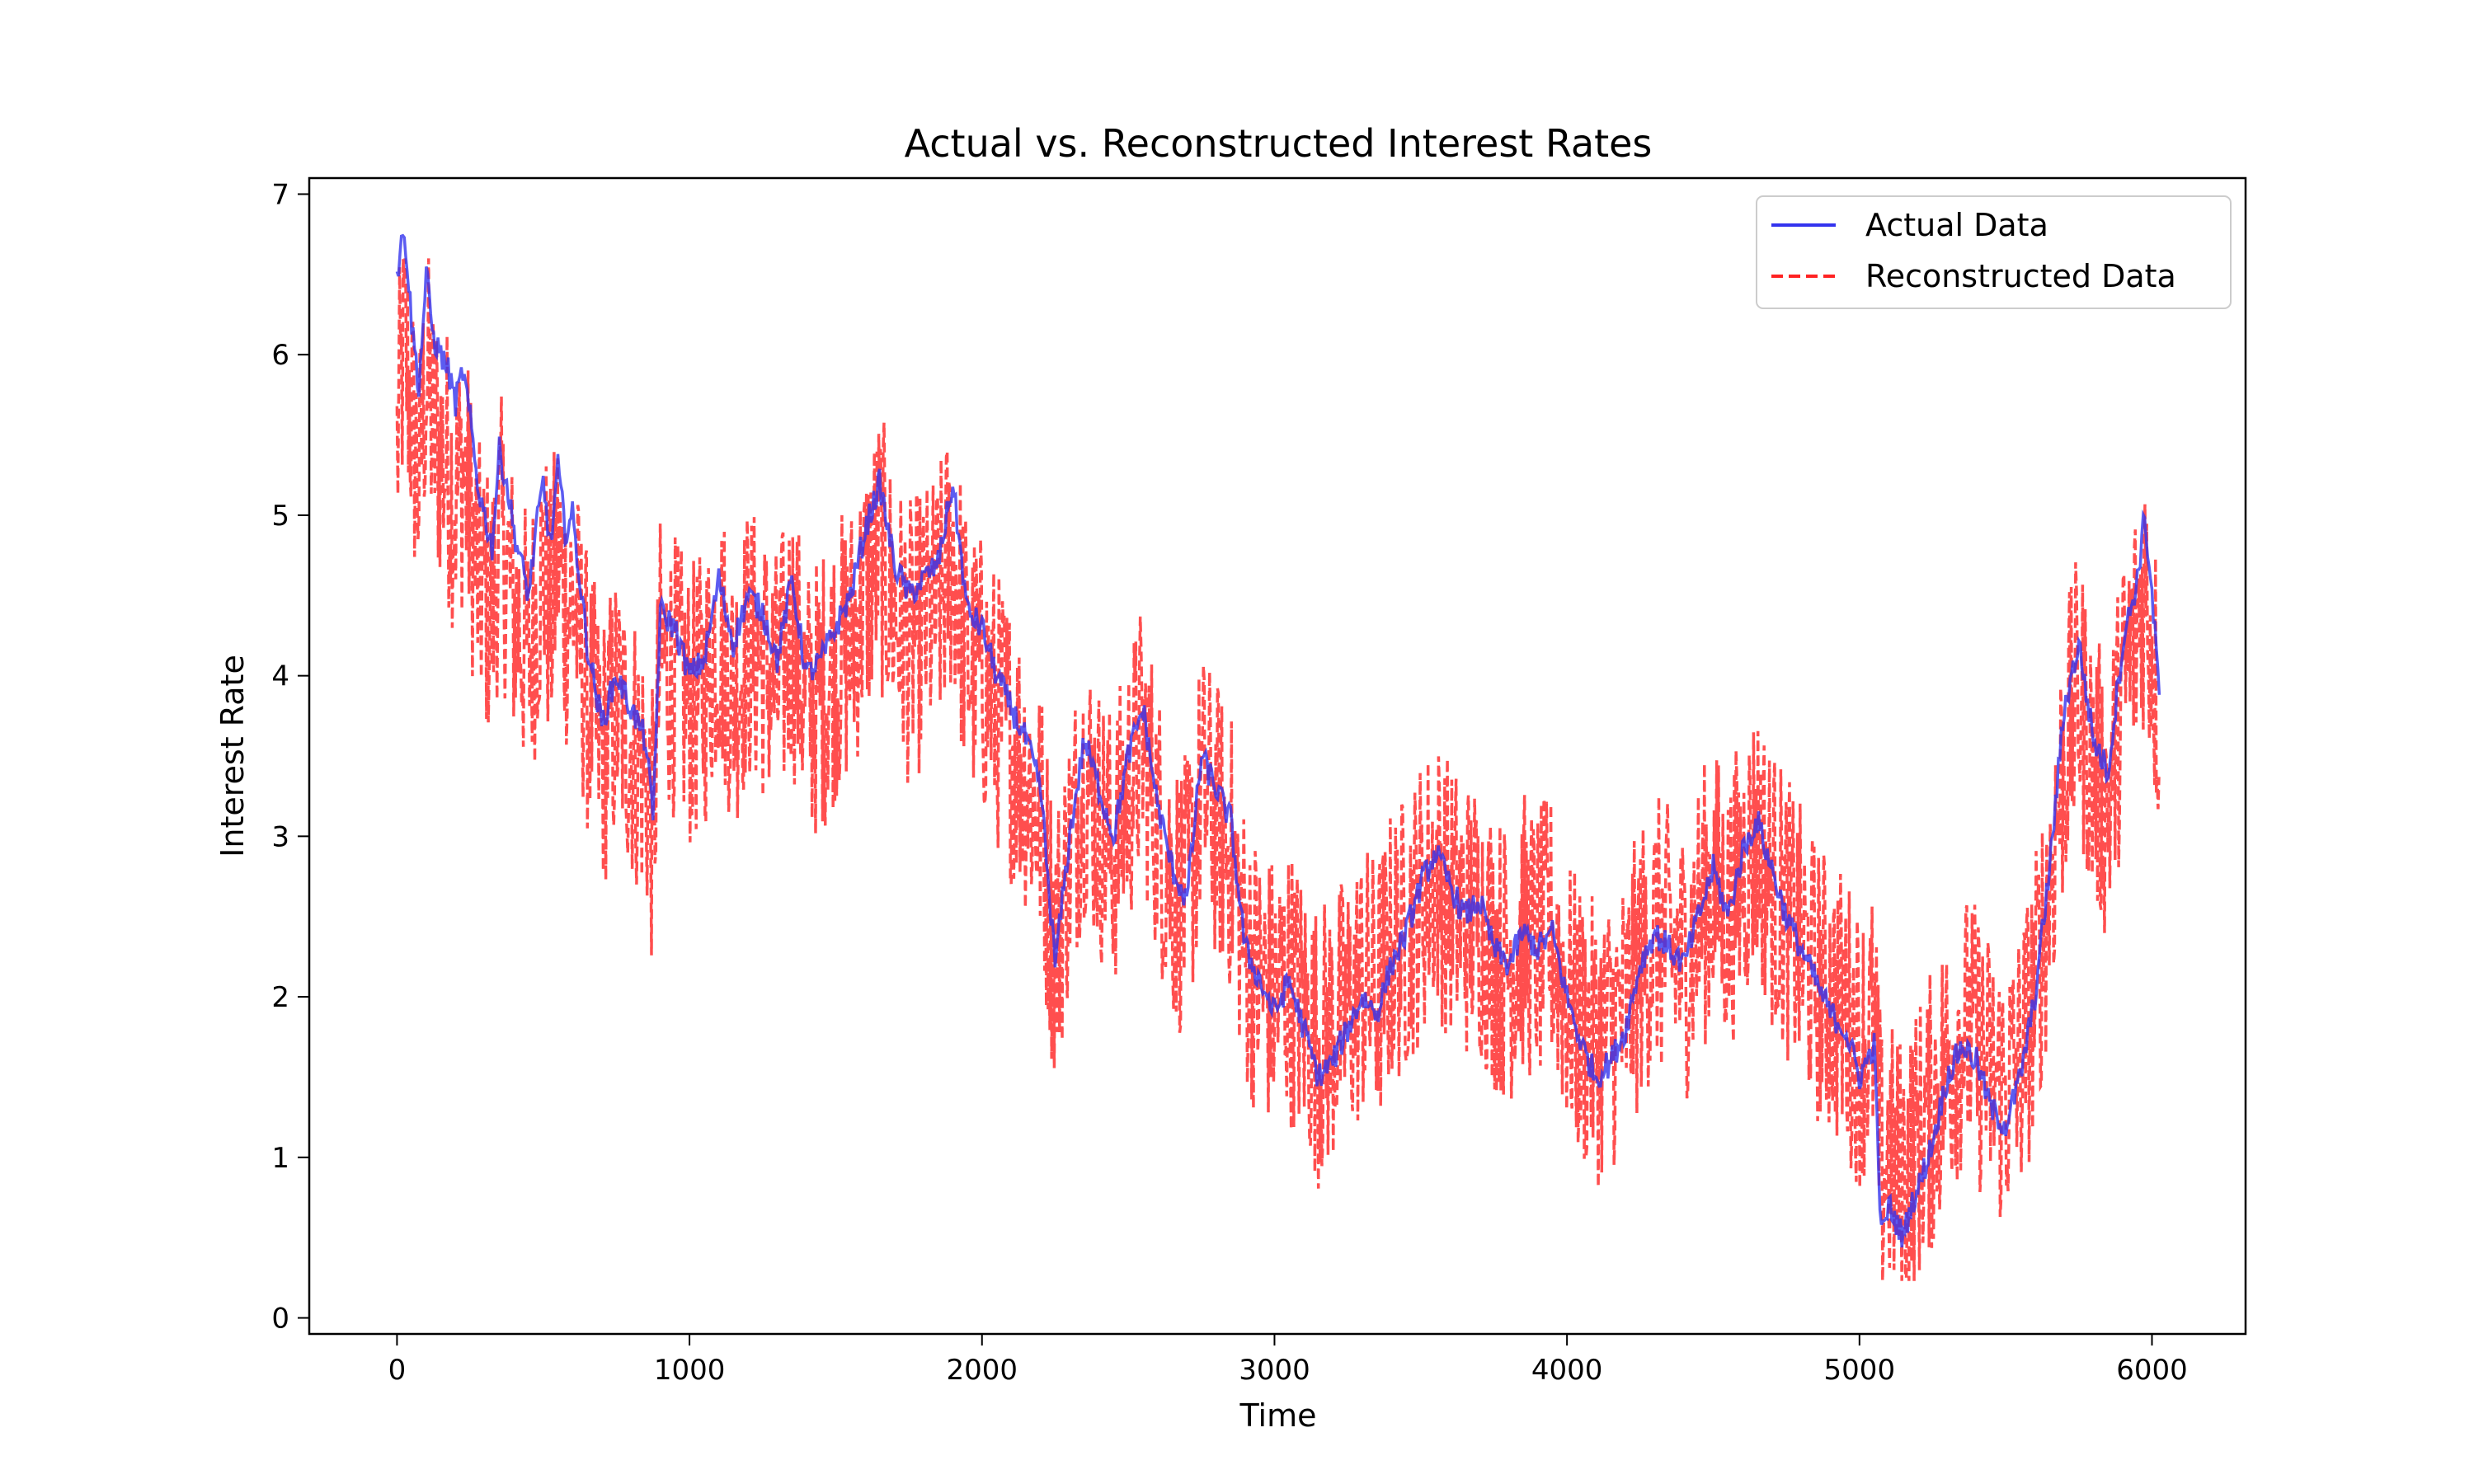 The width and height of the screenshot is (2474, 1484). Describe the element at coordinates (690, 1370) in the screenshot. I see `x-tick-label: 1000` at that location.